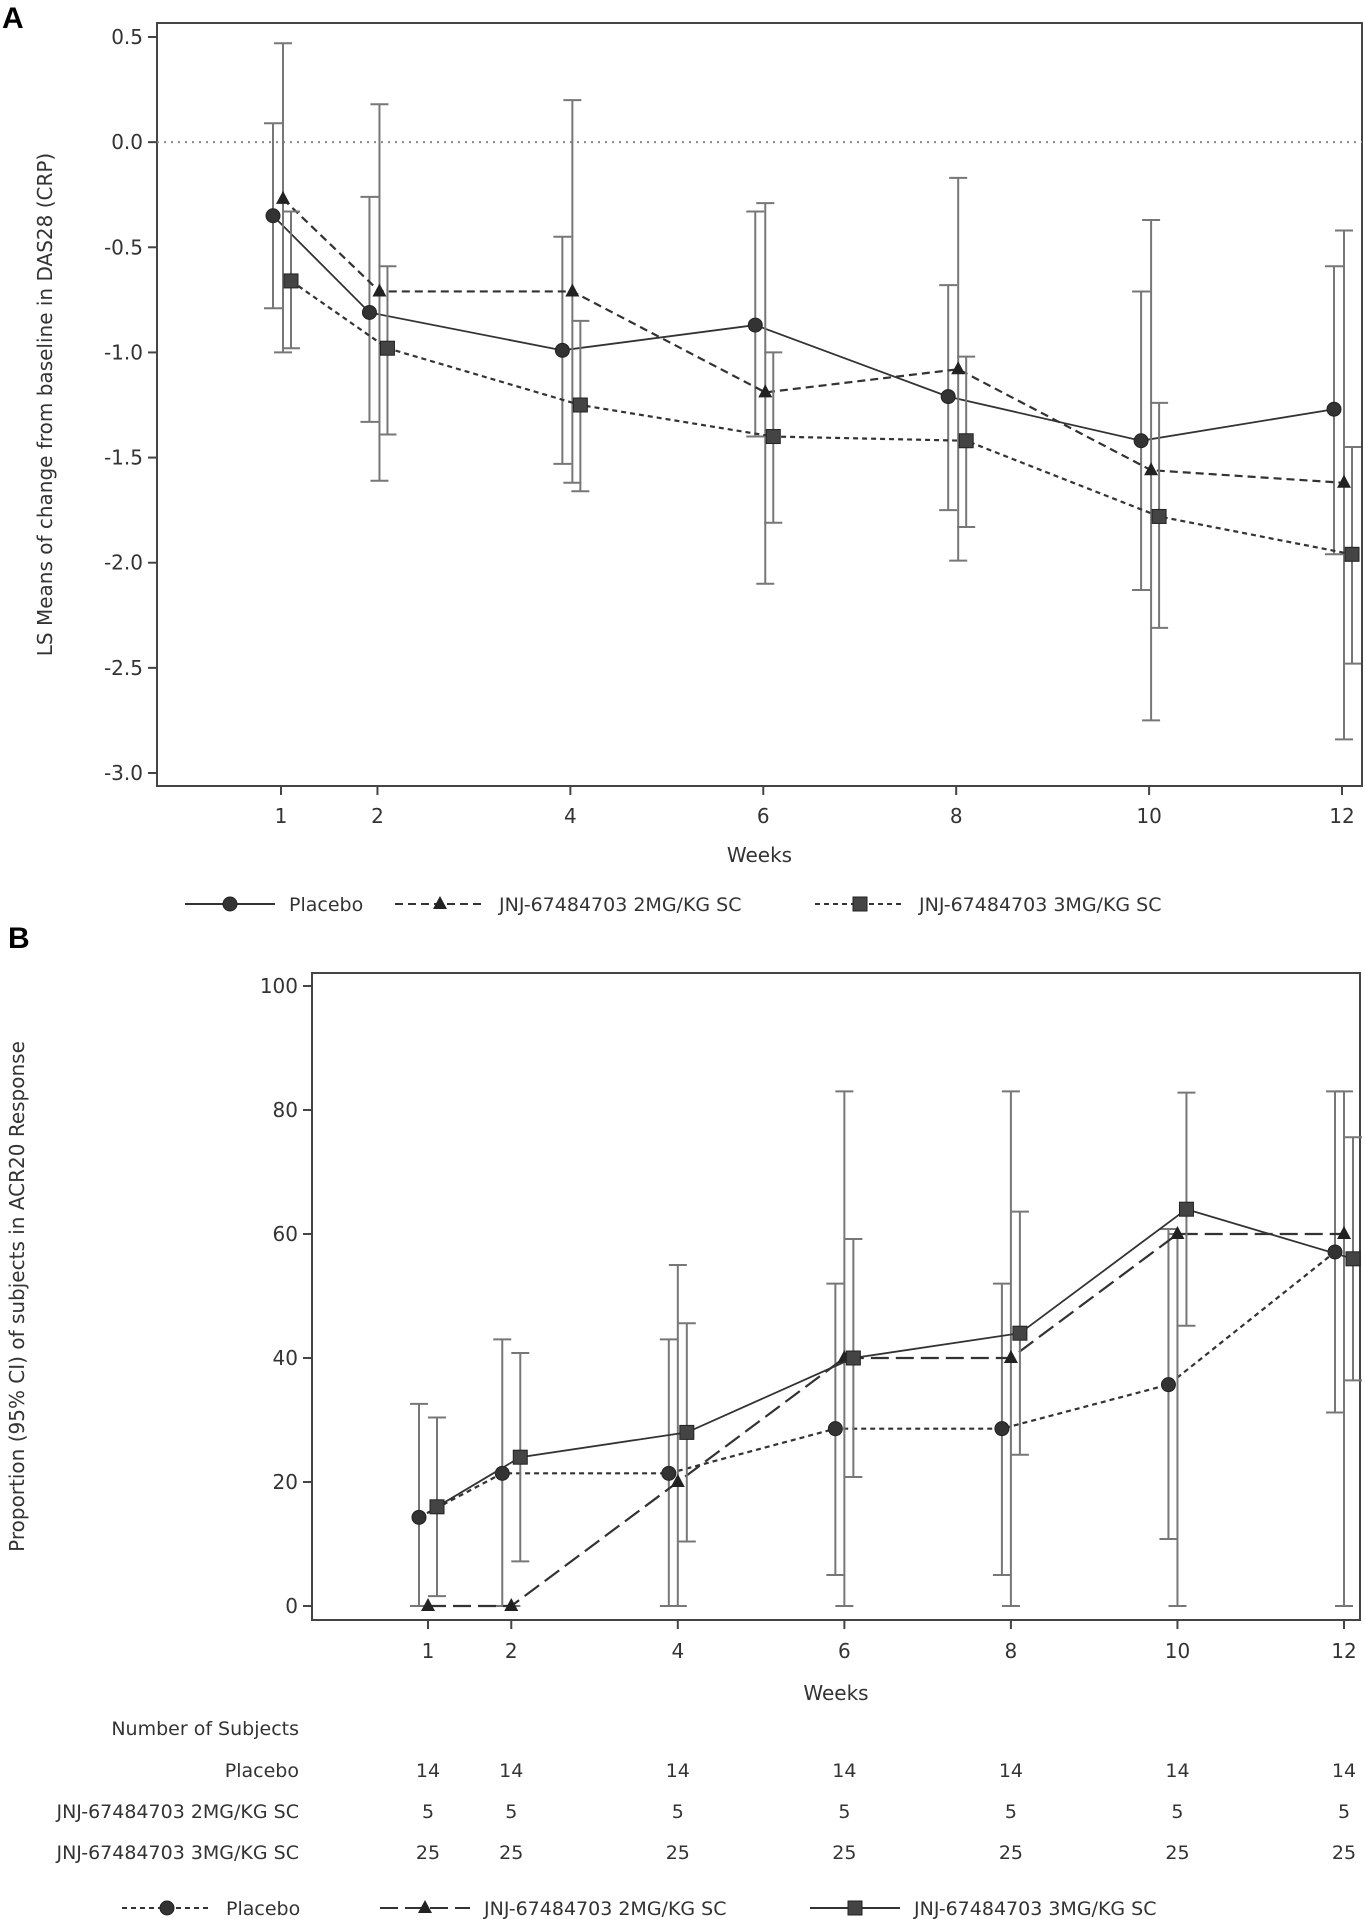 The image size is (1365, 1919). I want to click on x-tick-label: 4, so click(570, 816).